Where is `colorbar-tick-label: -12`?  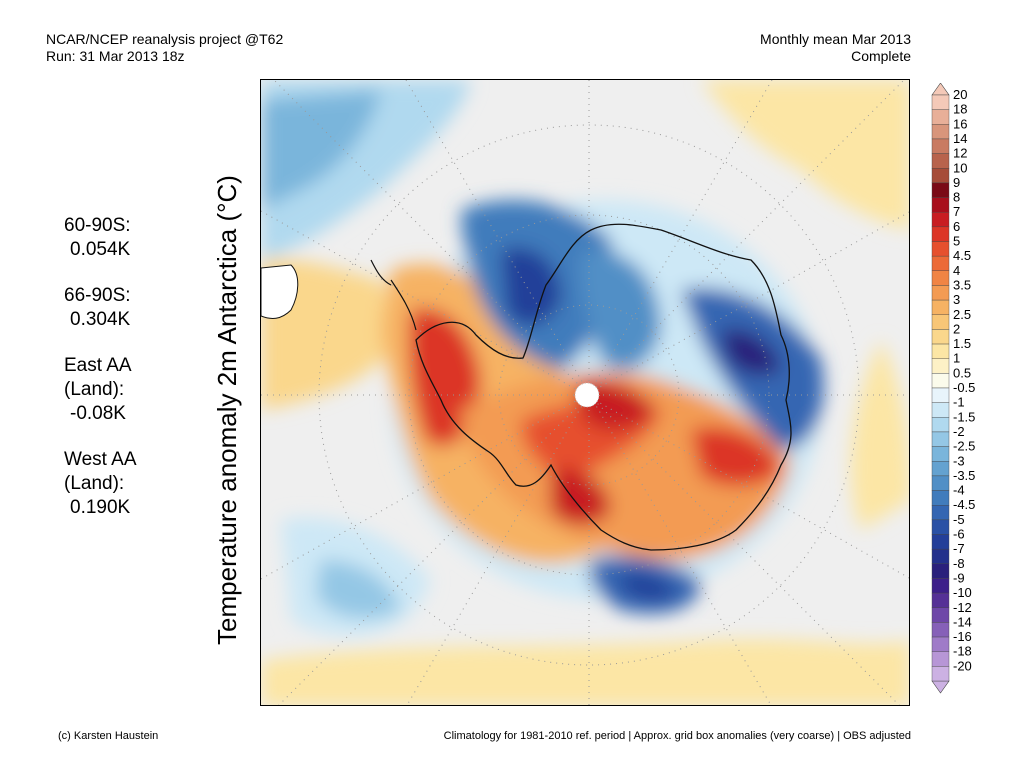
colorbar-tick-label: -12 is located at coordinates (962, 607).